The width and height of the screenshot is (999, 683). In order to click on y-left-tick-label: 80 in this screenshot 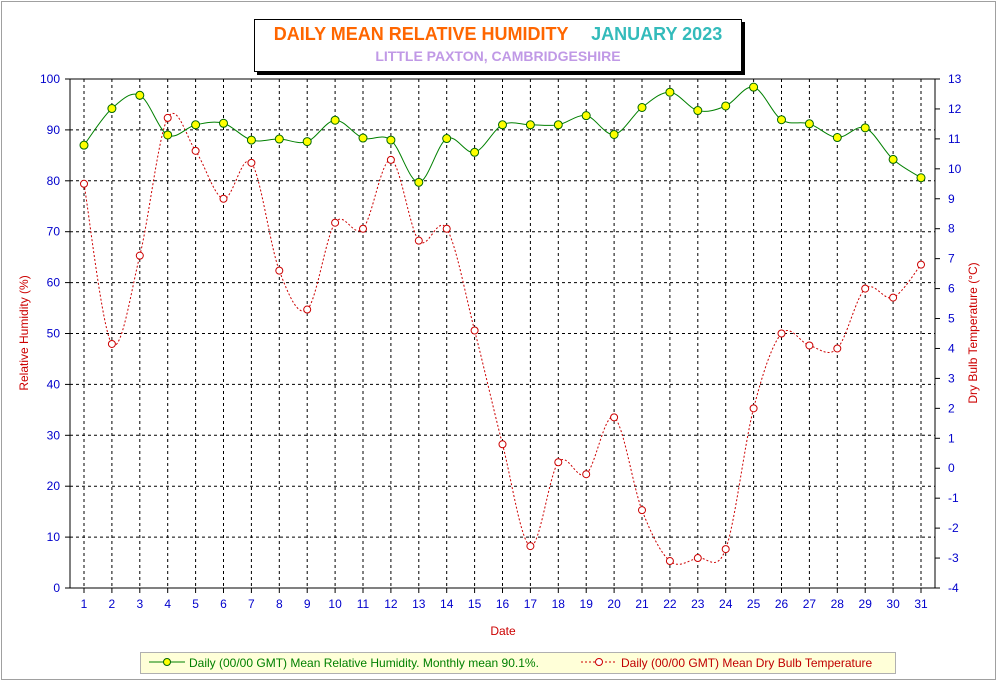, I will do `click(54, 181)`.